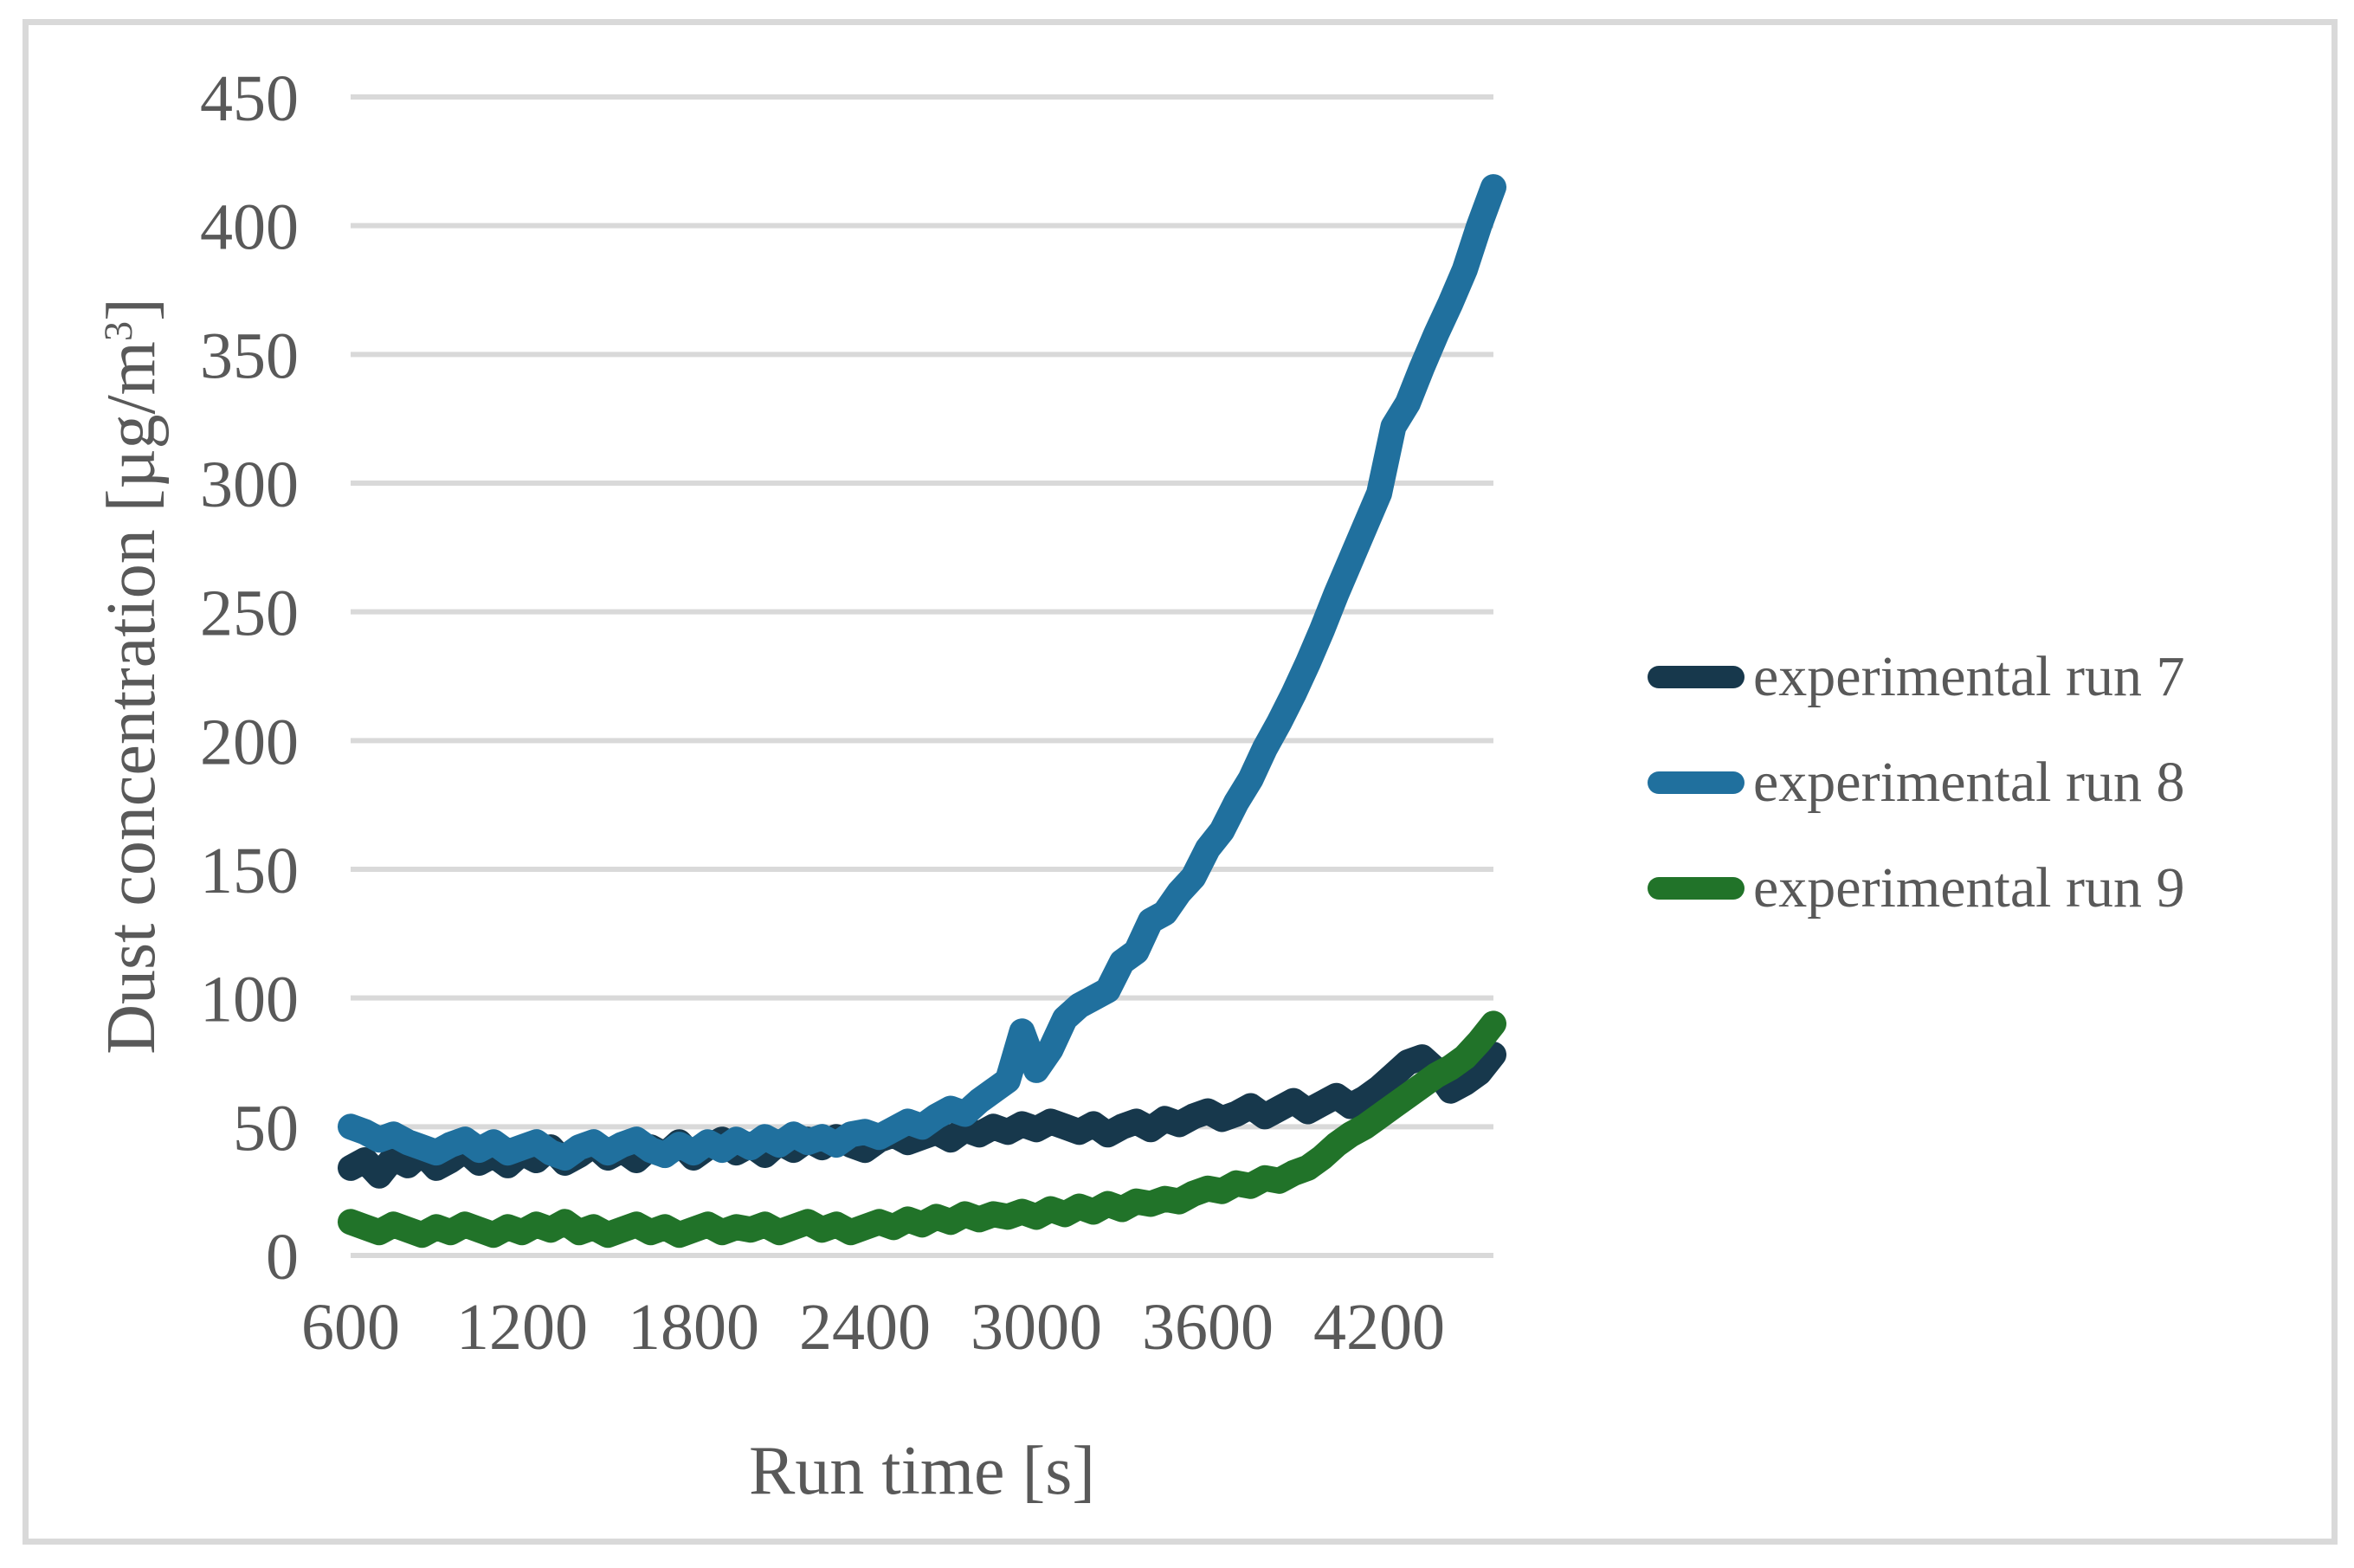  I want to click on y-axis-title-superscript: 3, so click(119, 331).